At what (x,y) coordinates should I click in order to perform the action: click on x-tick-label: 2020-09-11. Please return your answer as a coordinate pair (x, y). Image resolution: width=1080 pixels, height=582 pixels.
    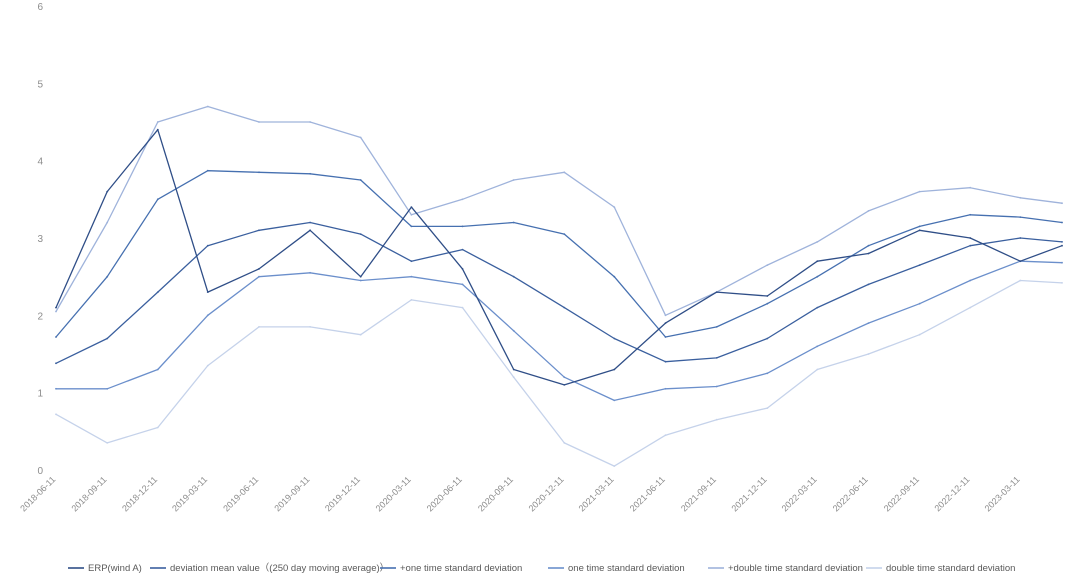
    Looking at the image, I should click on (495, 493).